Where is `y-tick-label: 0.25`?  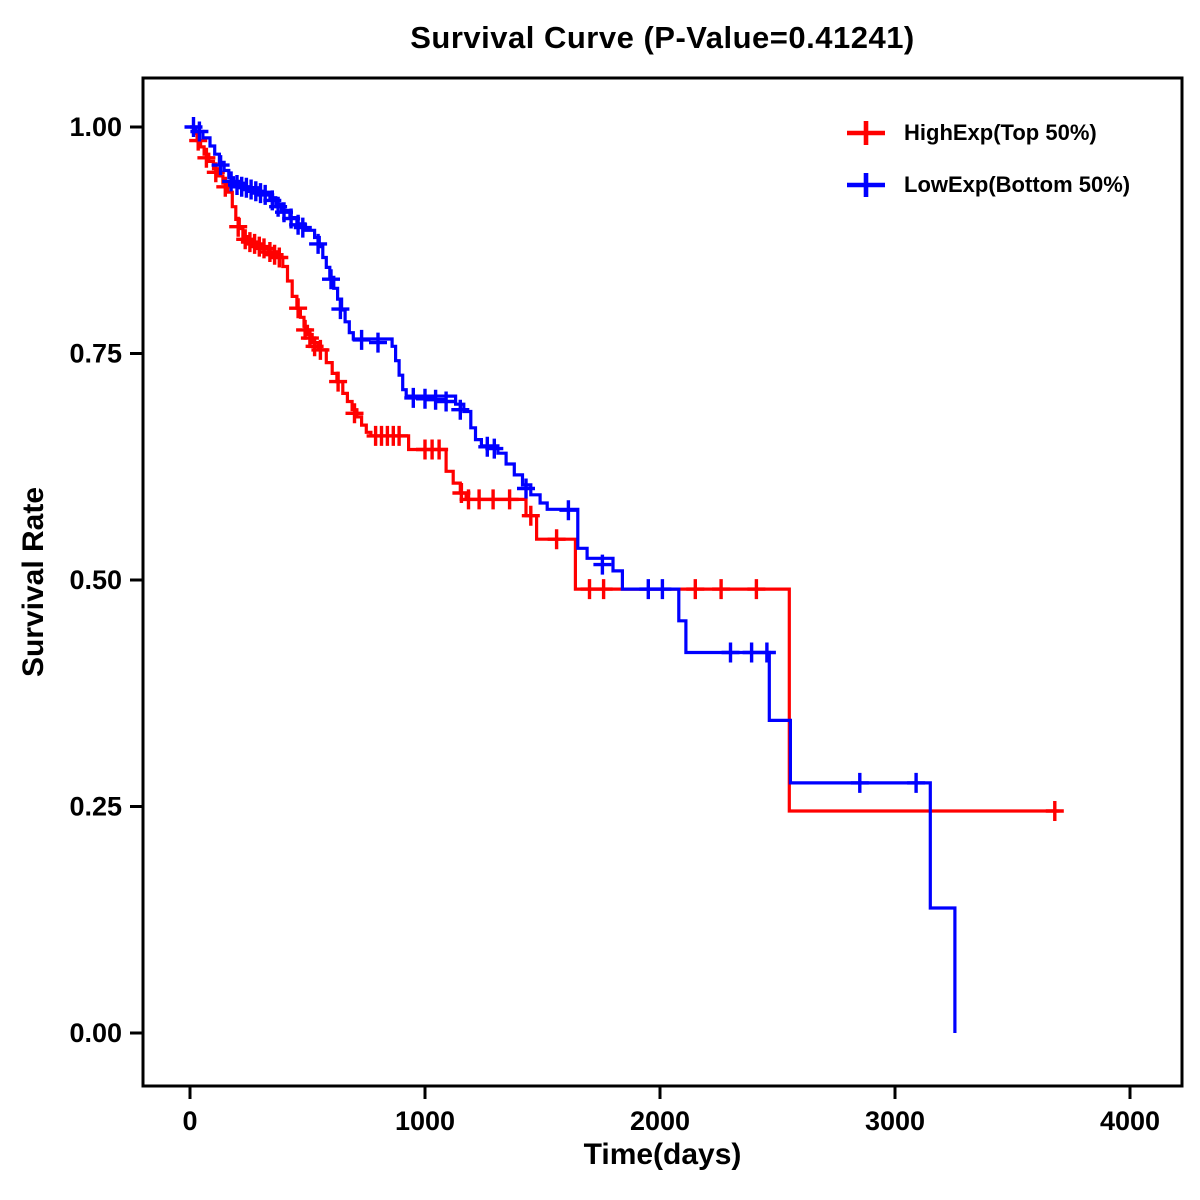
y-tick-label: 0.25 is located at coordinates (95, 807).